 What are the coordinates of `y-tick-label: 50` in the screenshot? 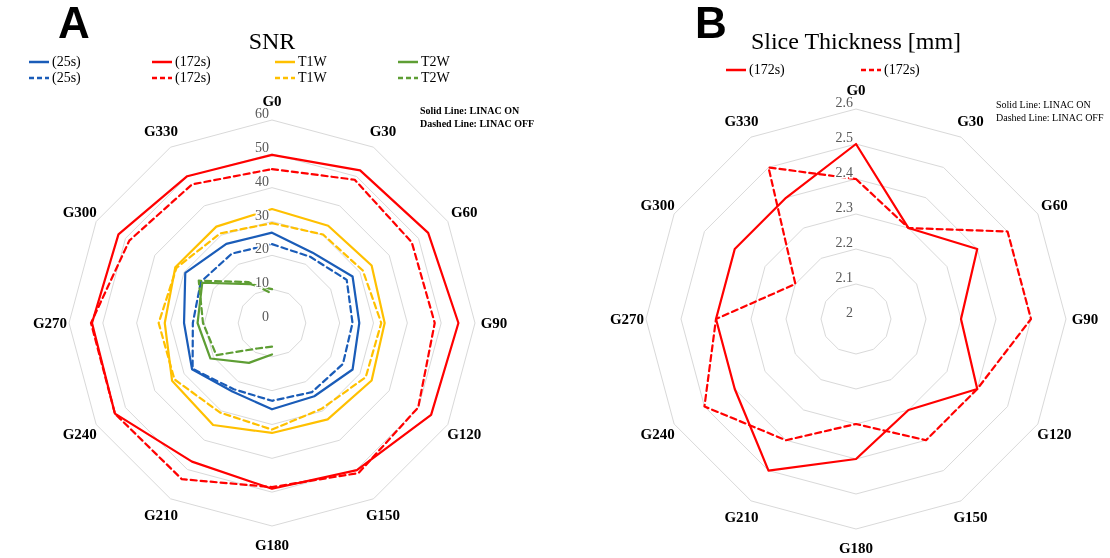 It's located at (262, 147).